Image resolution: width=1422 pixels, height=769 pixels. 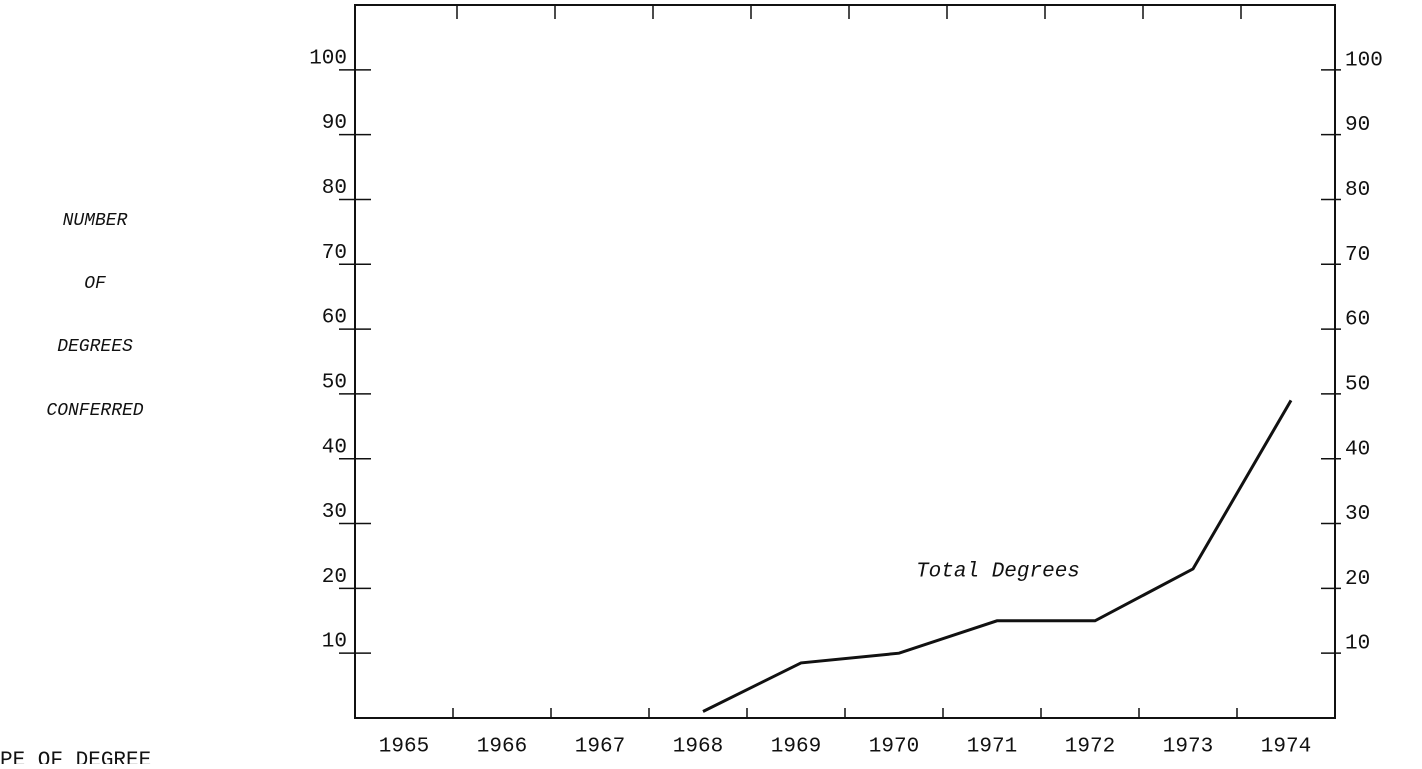 I want to click on footer-text: PE OF DEGREE, so click(x=75, y=757).